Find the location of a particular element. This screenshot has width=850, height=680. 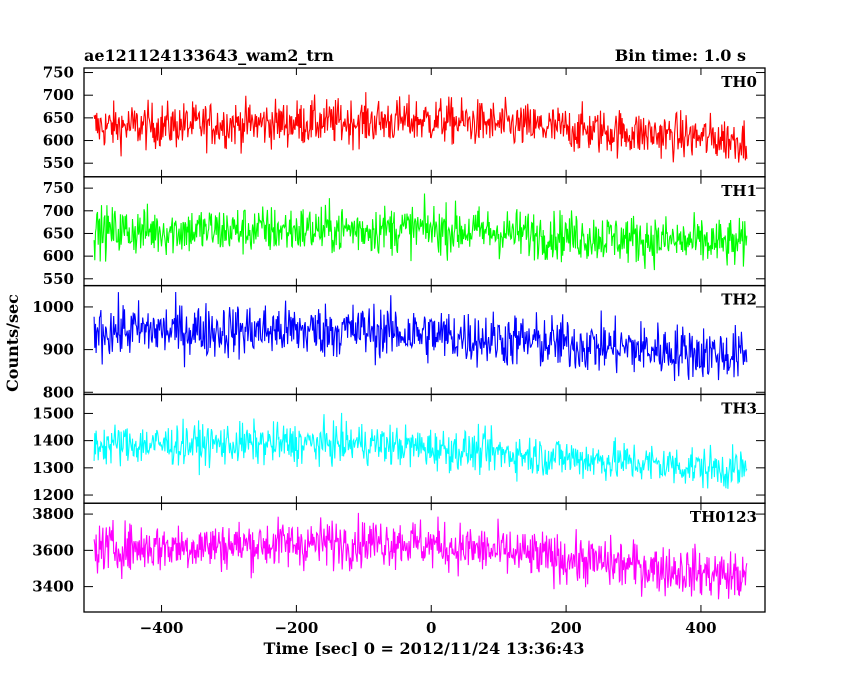

panel-th3: 1200 1300 1400 1500 TH3 is located at coordinates (399, 448).